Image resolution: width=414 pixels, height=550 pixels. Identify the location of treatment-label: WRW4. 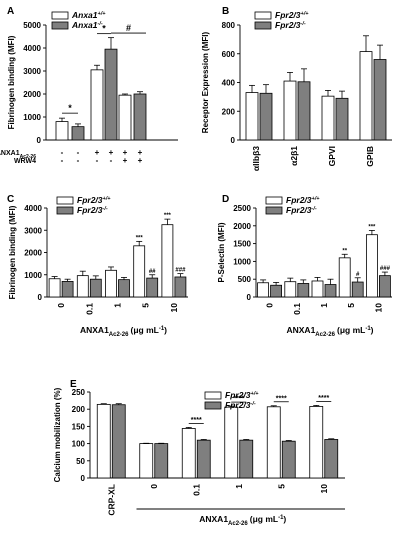
(25, 161).